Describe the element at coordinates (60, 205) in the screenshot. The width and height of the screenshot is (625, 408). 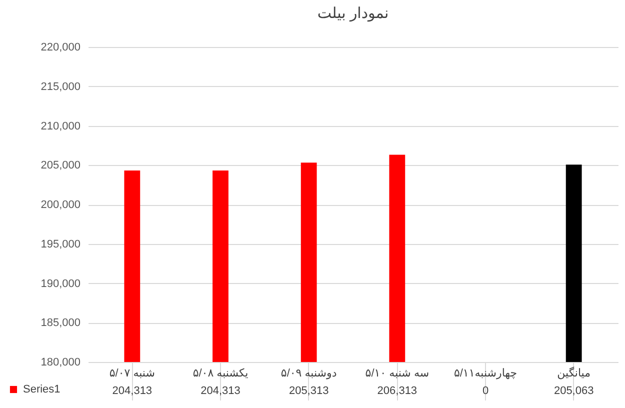
I see `y-tick-label: 200,000` at that location.